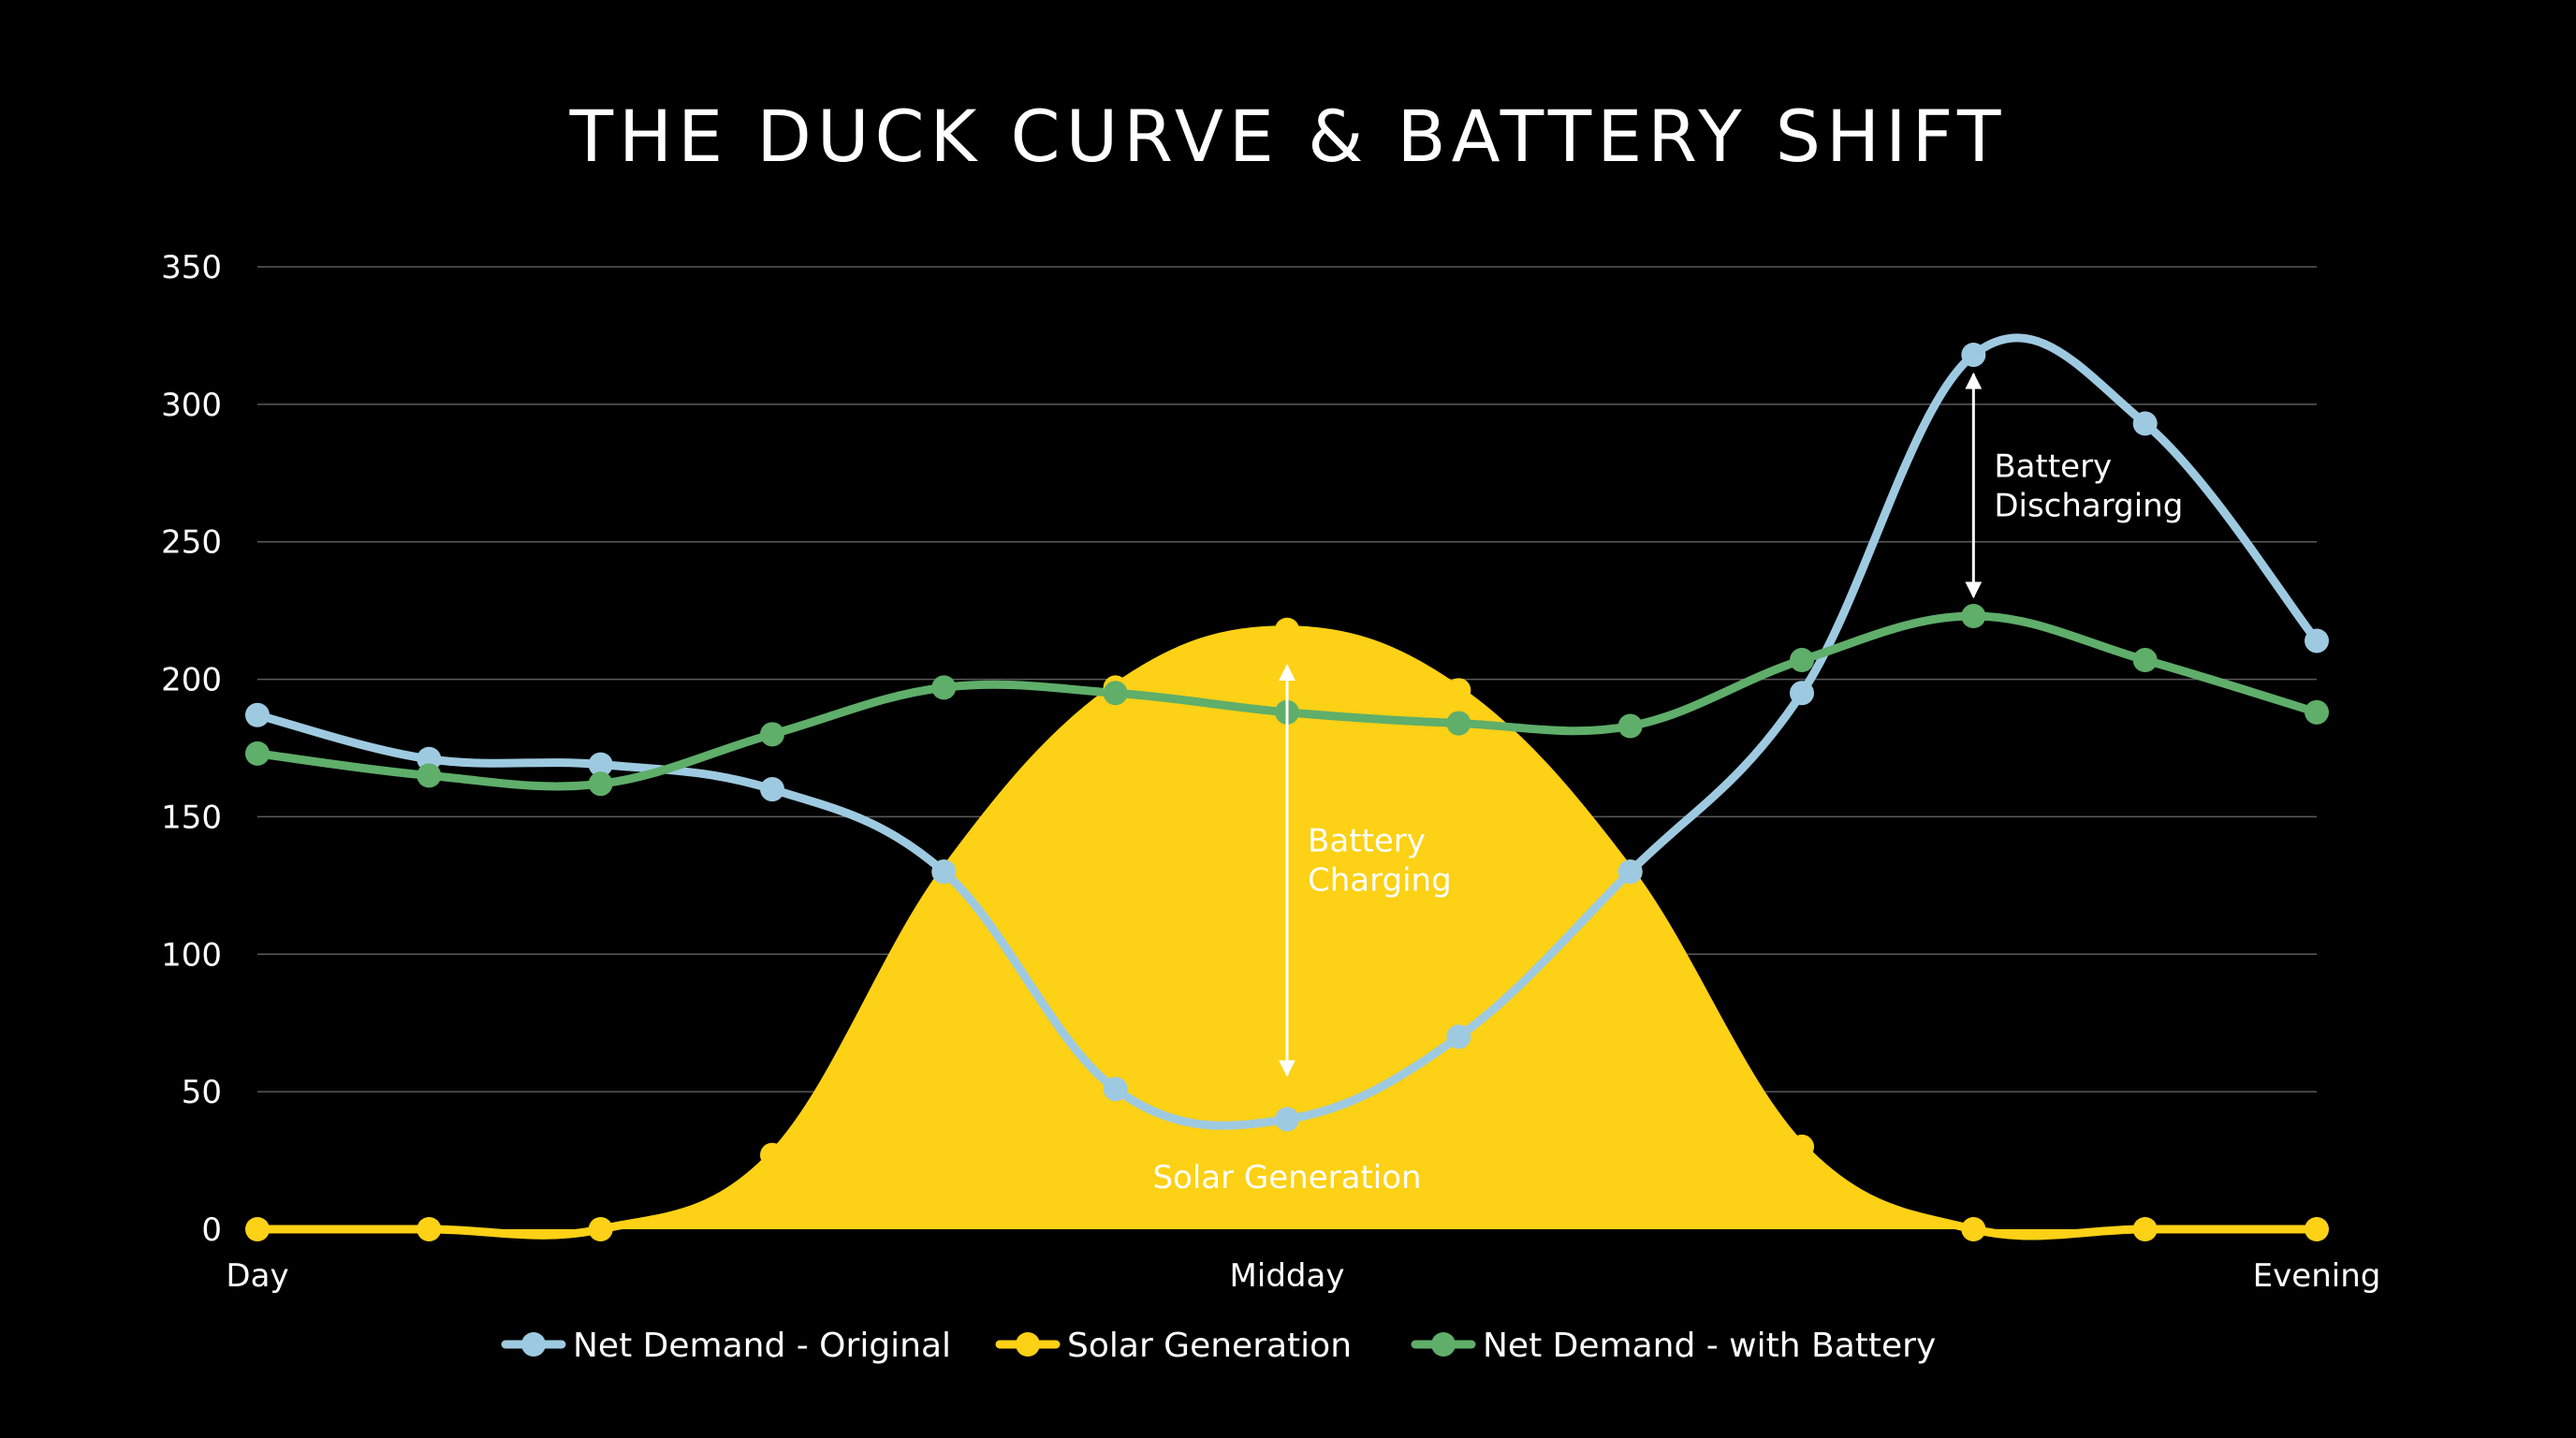 The height and width of the screenshot is (1438, 2576). What do you see at coordinates (2088, 506) in the screenshot?
I see `battery-discharging-label: Discharging` at bounding box center [2088, 506].